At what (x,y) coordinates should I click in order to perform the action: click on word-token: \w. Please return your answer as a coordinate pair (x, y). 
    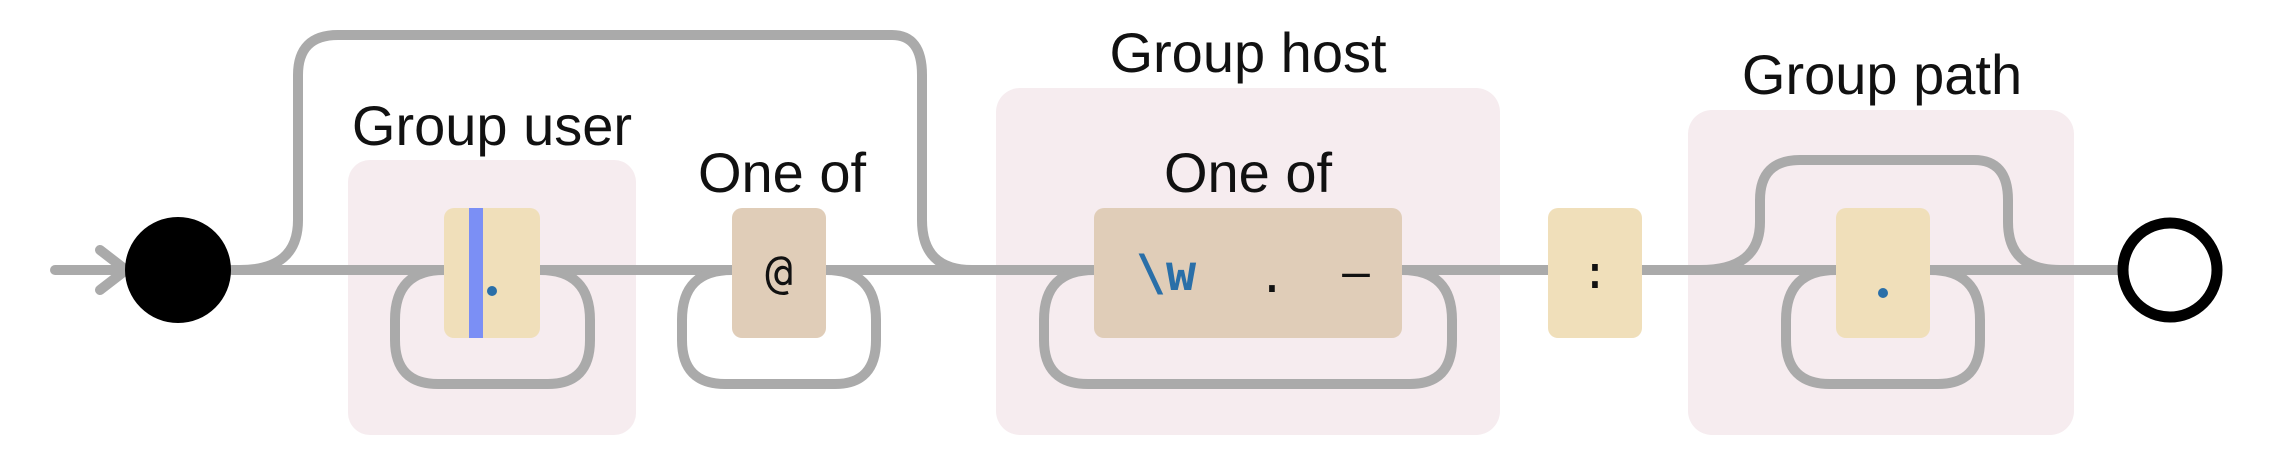
    Looking at the image, I should click on (1166, 273).